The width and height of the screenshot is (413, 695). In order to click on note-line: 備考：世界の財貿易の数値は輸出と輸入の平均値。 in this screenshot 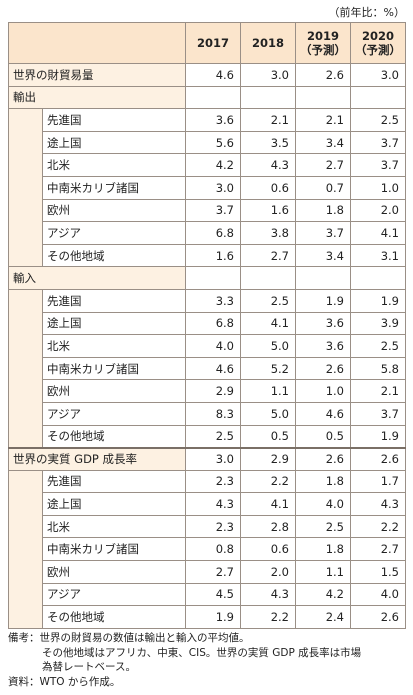, I will do `click(129, 638)`.